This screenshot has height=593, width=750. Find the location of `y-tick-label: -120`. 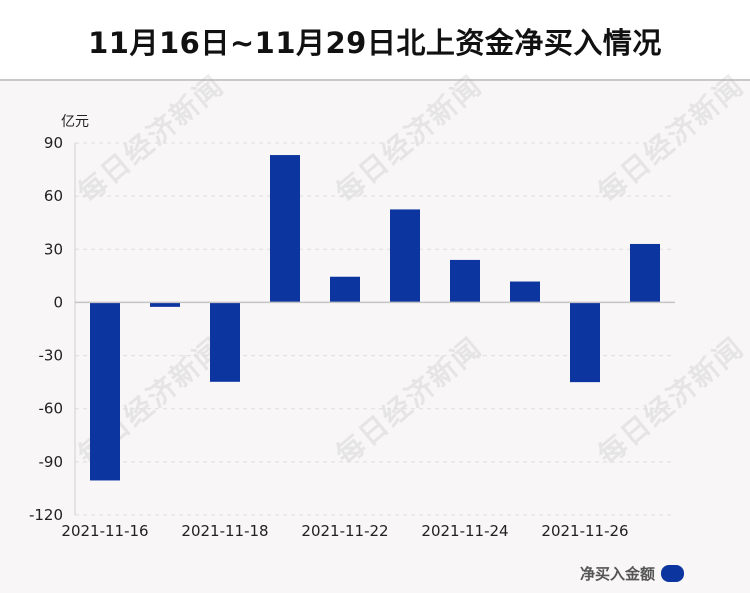

y-tick-label: -120 is located at coordinates (46, 515).